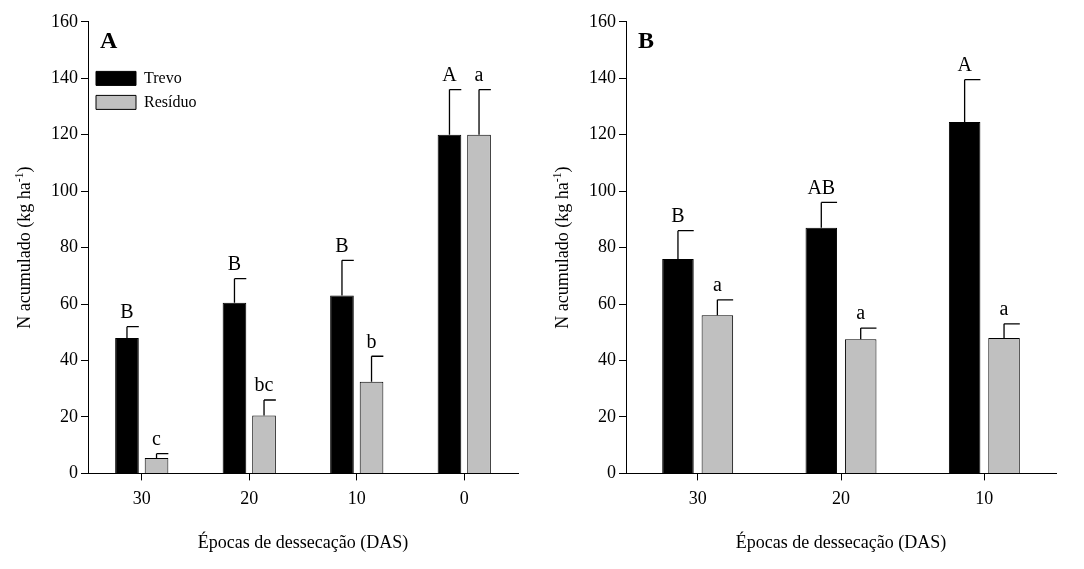 Image resolution: width=1084 pixels, height=569 pixels. Describe the element at coordinates (821, 186) in the screenshot. I see `data-label: AB` at that location.